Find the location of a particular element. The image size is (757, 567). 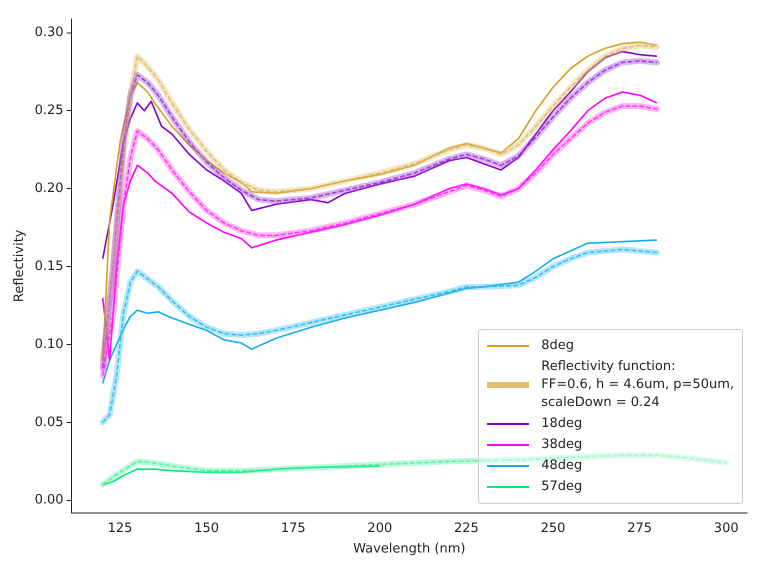

legend-label: Reflectivity function: FF=0.6, h = 4.6um, p=50um, scaleDown = 0.24 is located at coordinates (637, 385).